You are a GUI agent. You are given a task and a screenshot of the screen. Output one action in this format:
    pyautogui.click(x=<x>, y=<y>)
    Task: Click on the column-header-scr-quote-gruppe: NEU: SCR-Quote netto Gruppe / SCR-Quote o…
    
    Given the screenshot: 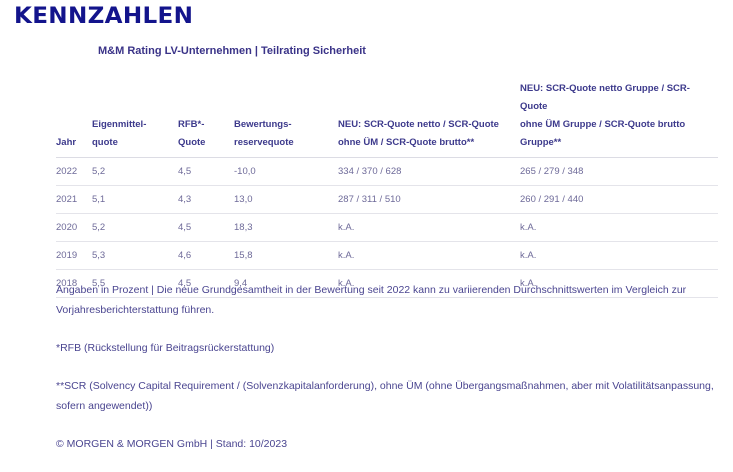 What is the action you would take?
    pyautogui.click(x=619, y=119)
    